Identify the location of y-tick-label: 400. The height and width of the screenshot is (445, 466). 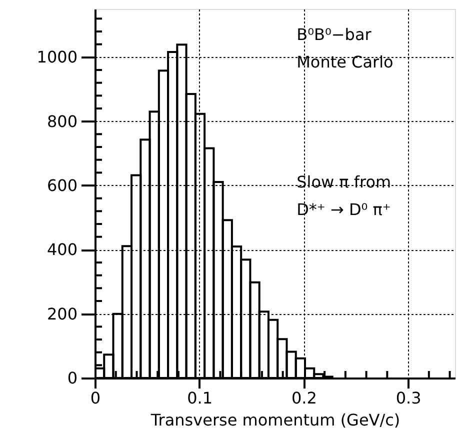
(62, 250).